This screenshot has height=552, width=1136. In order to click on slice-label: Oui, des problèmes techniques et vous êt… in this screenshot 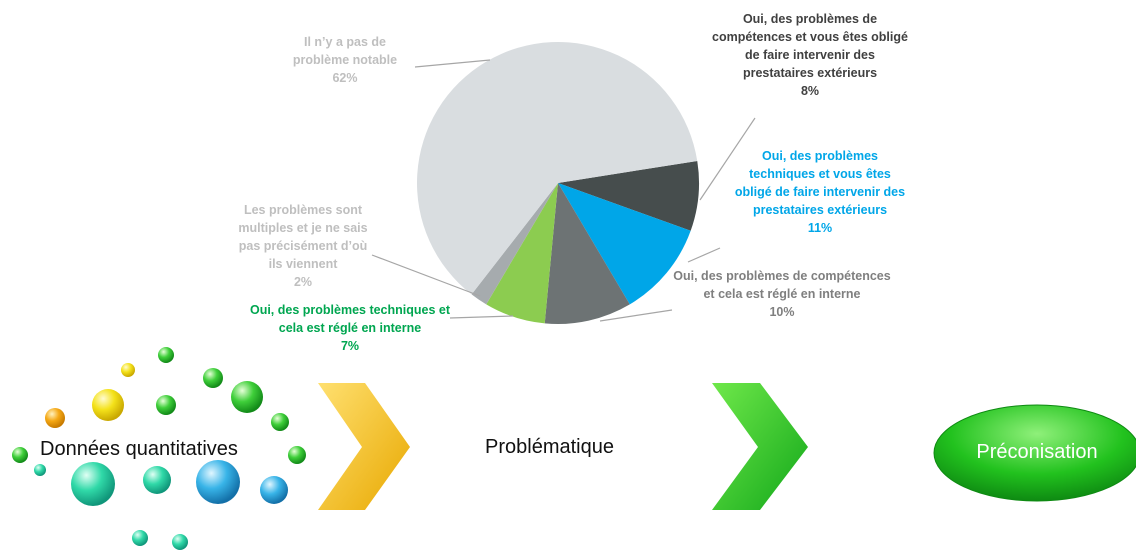, I will do `click(820, 192)`.